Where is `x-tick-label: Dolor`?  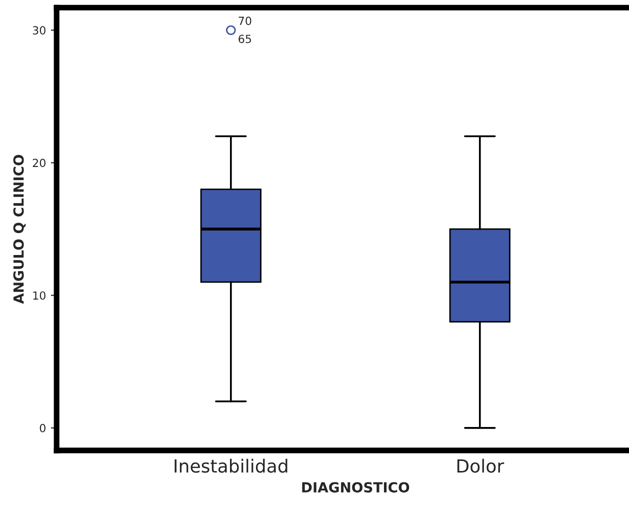 x-tick-label: Dolor is located at coordinates (480, 465).